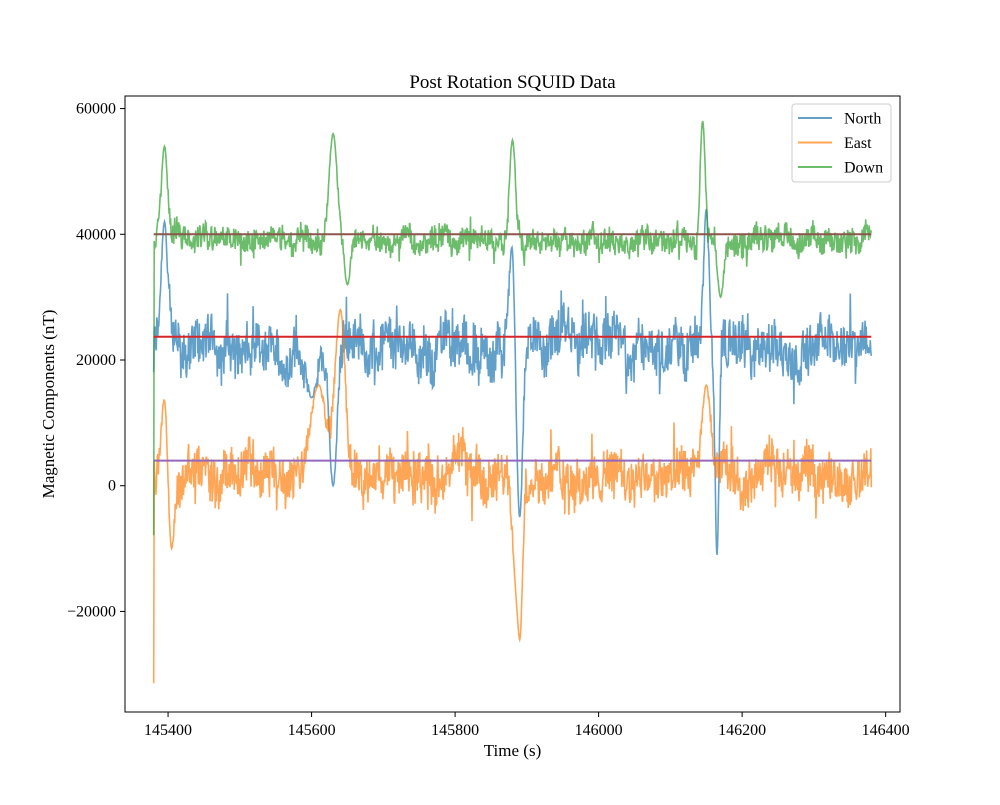 Image resolution: width=1000 pixels, height=805 pixels. I want to click on legend-label-down: Down, so click(863, 168).